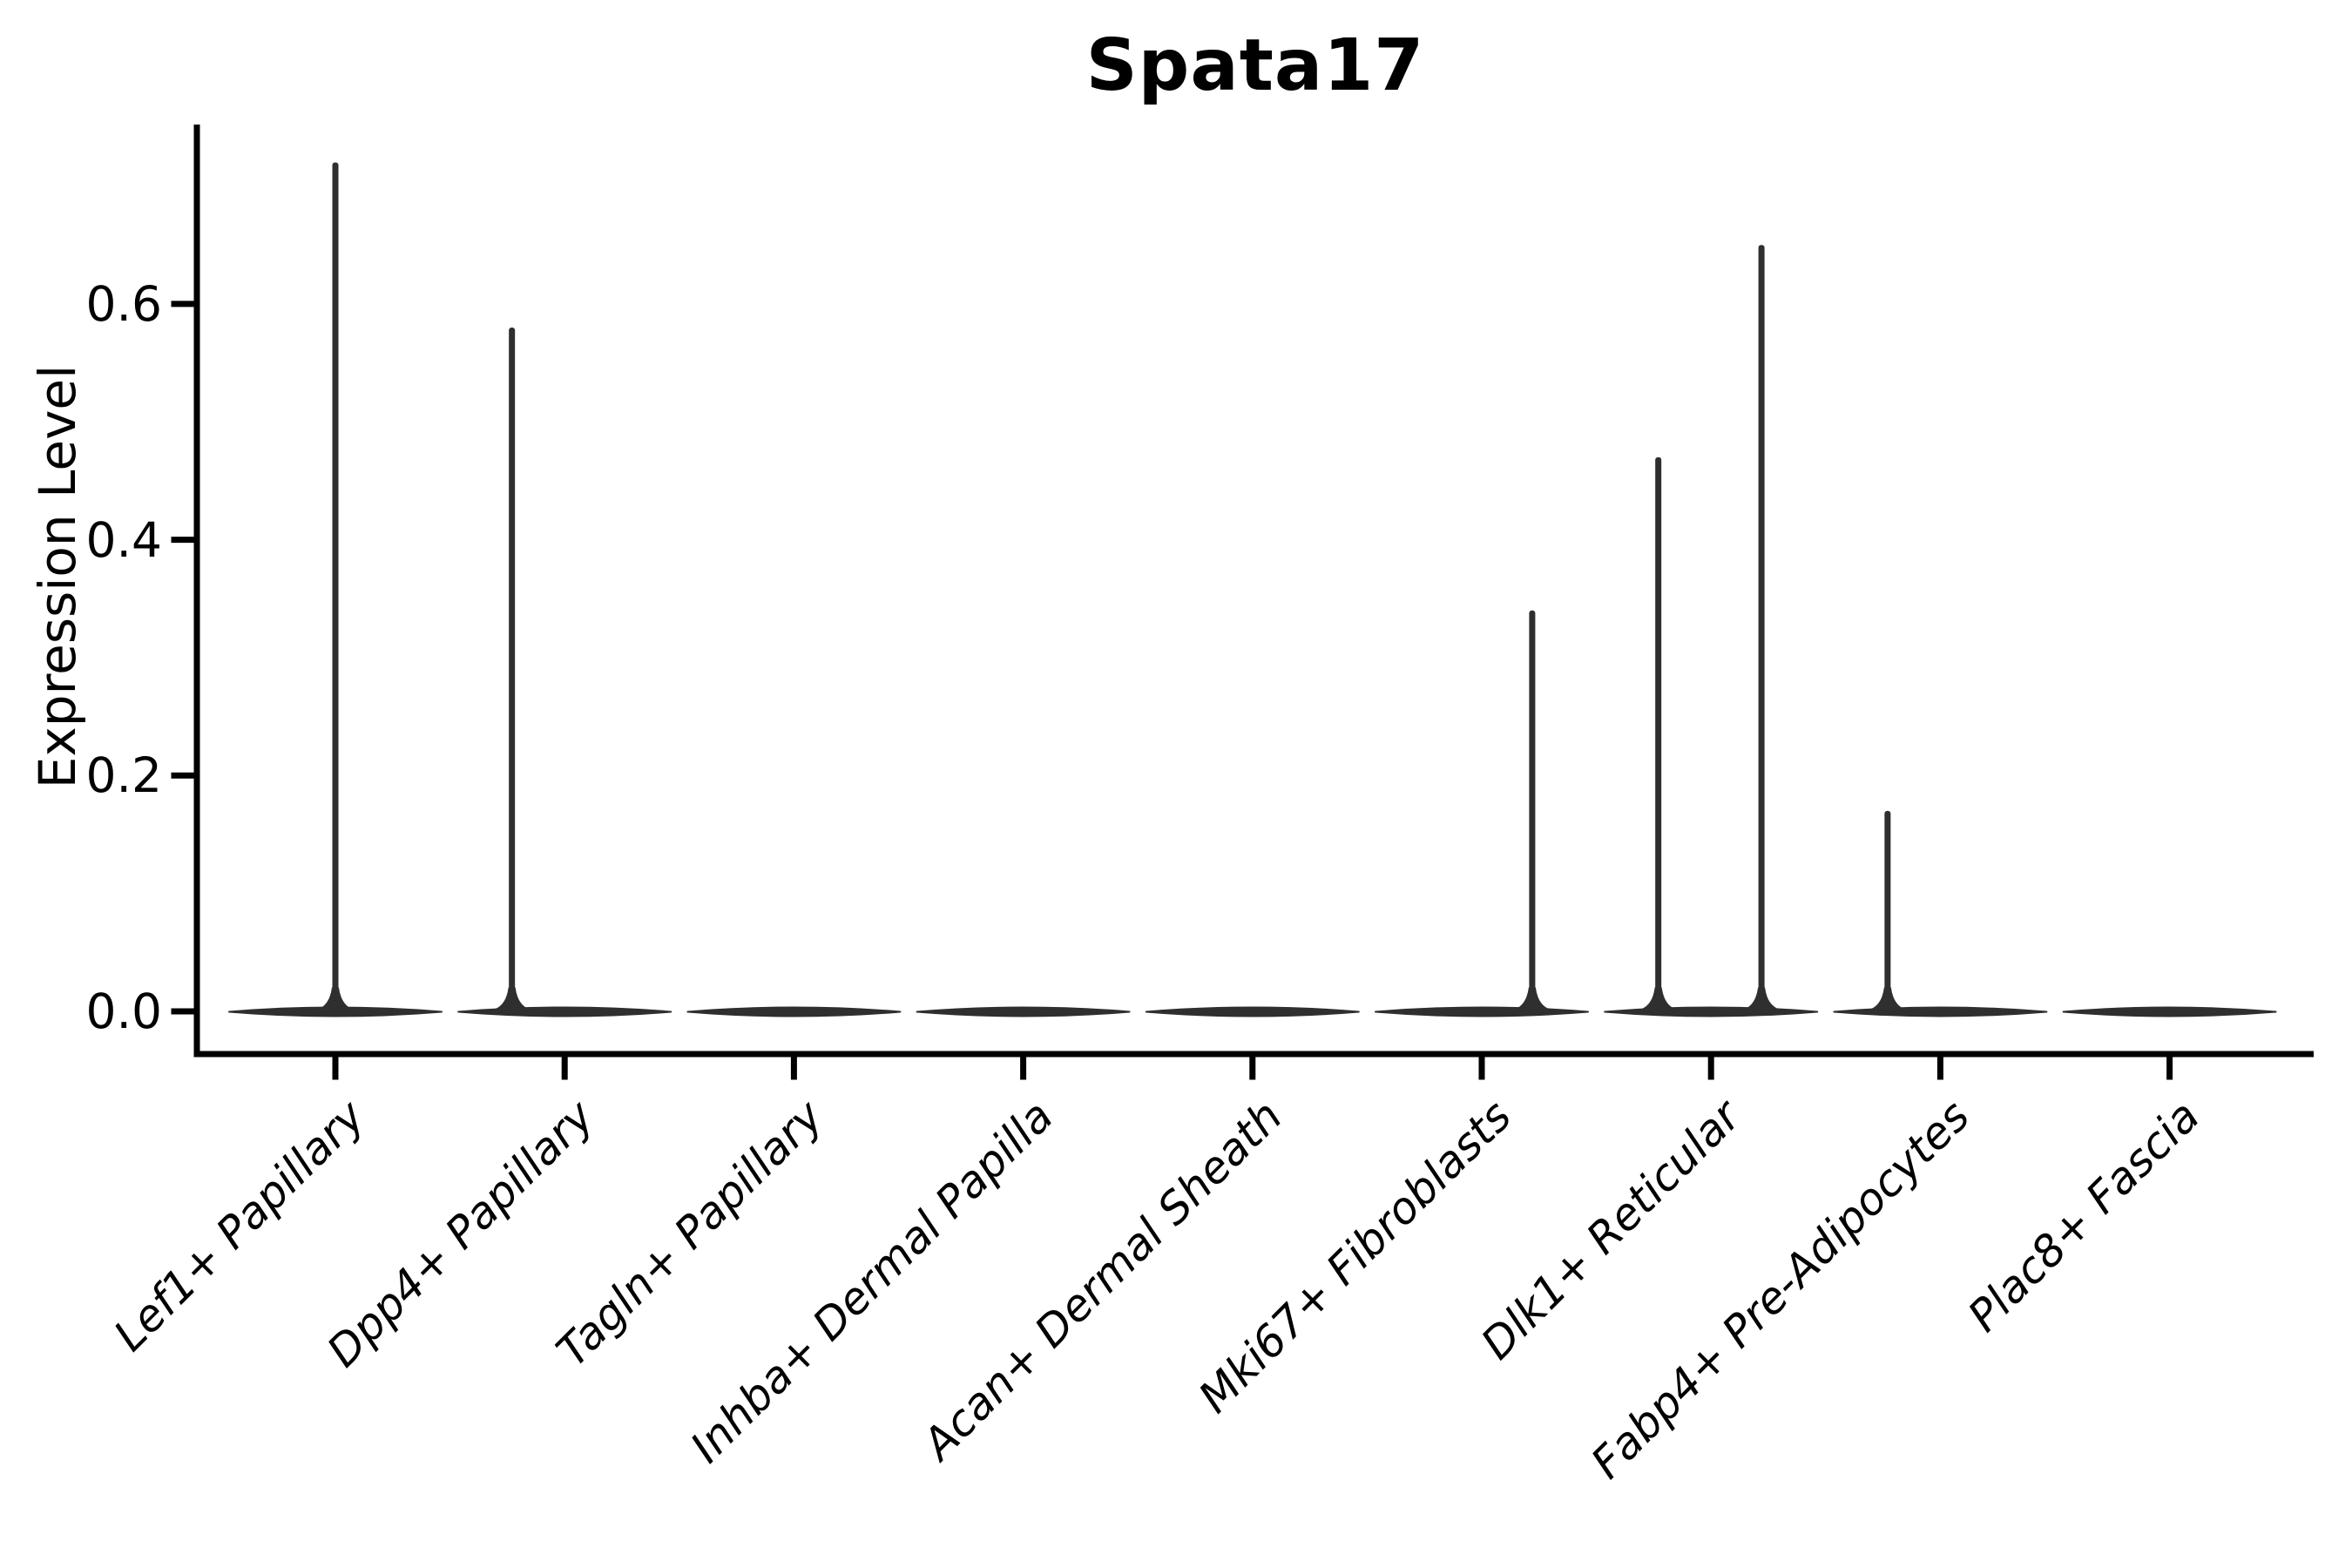 The height and width of the screenshot is (1568, 2352). Describe the element at coordinates (124, 539) in the screenshot. I see `y-tick-label: 0.4` at that location.